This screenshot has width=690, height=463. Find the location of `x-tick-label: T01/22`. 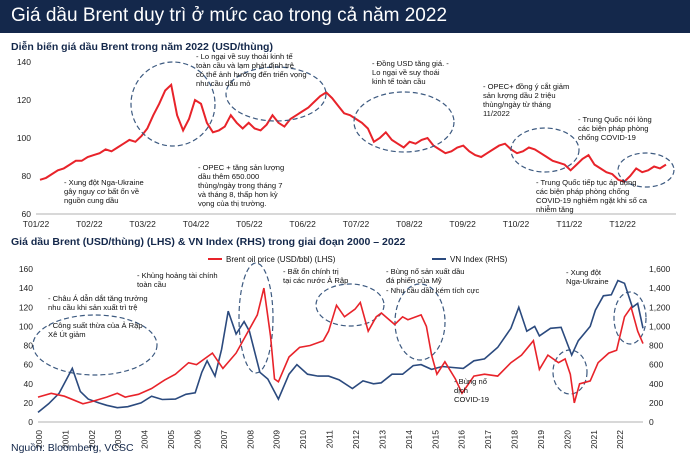

x-tick-label: T01/22 is located at coordinates (36, 224).